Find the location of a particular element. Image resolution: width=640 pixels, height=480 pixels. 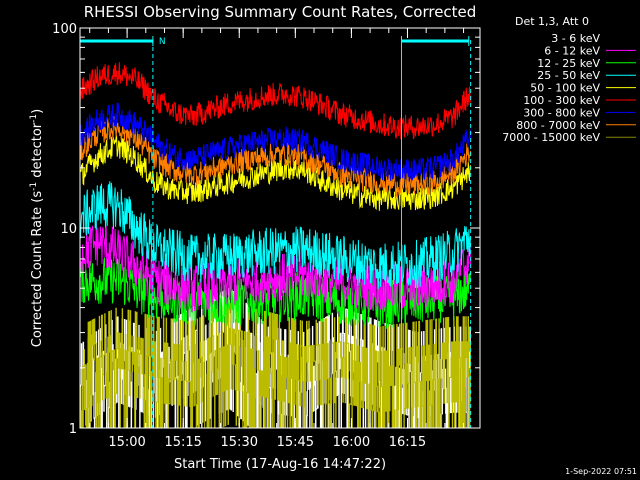

legend-label-0: 3 - 6 keV is located at coordinates (575, 38).